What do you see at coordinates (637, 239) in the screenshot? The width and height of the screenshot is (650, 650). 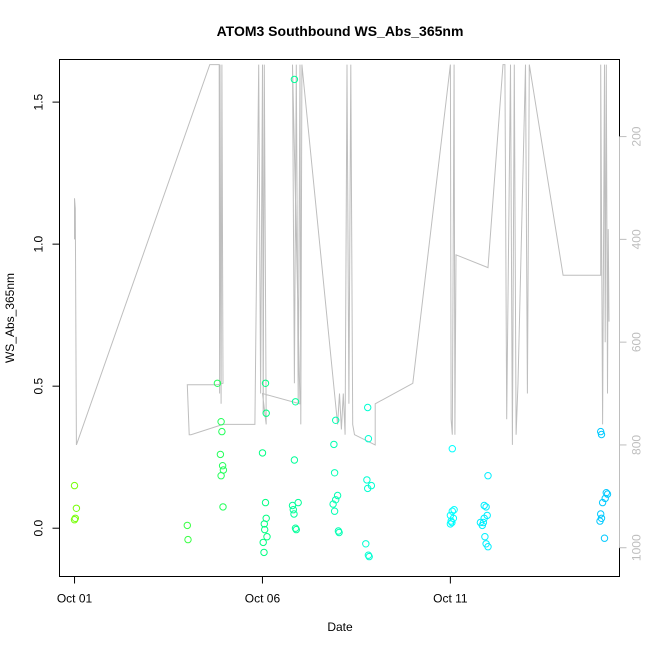 I see `y2-tick-label: 400` at bounding box center [637, 239].